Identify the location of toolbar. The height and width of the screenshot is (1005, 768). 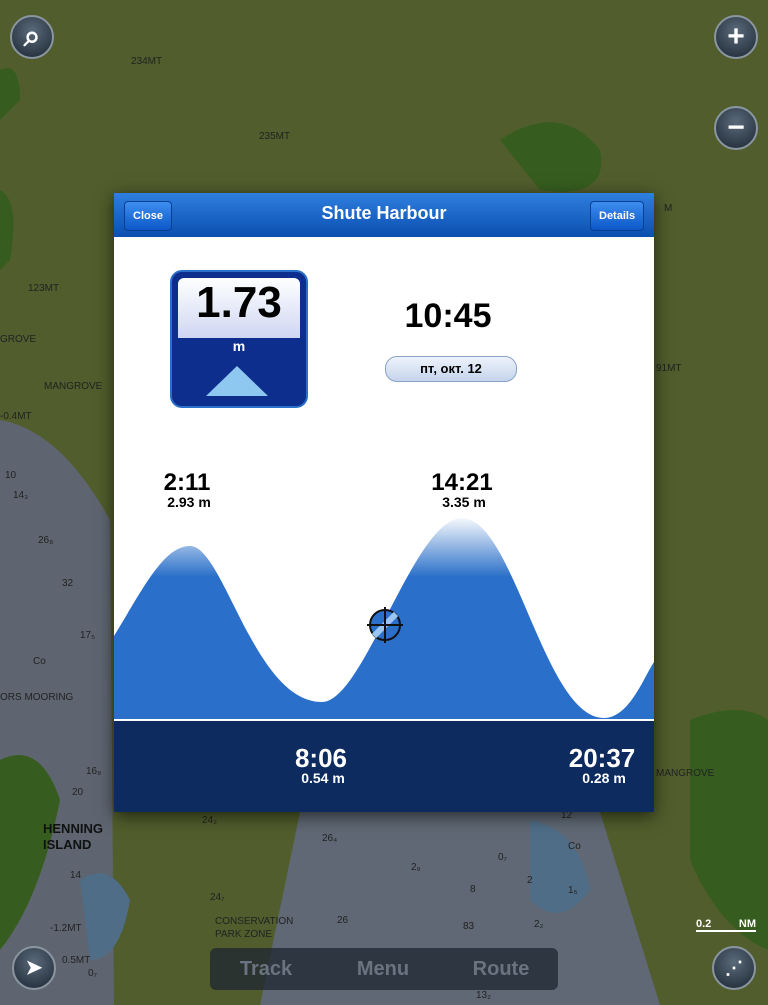
(384, 969).